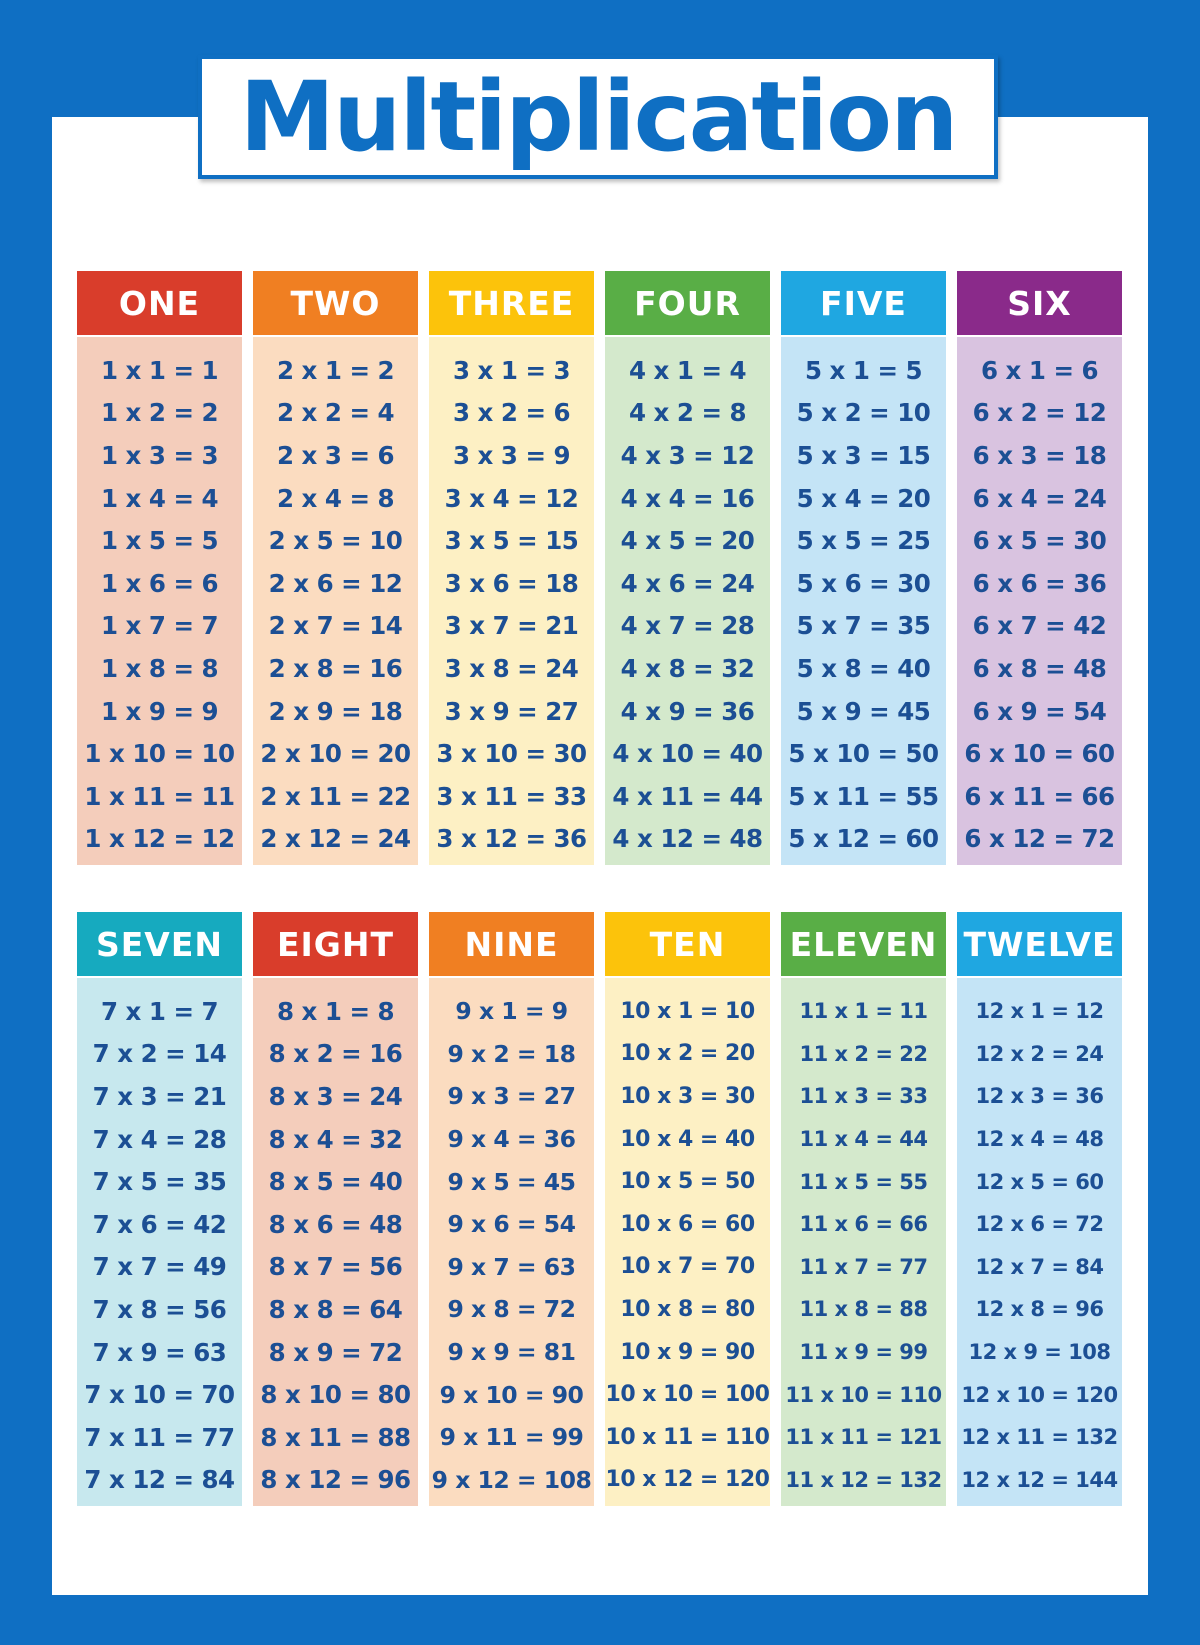  Describe the element at coordinates (687, 498) in the screenshot. I see `equation-row: 4 x 4 = 16` at that location.